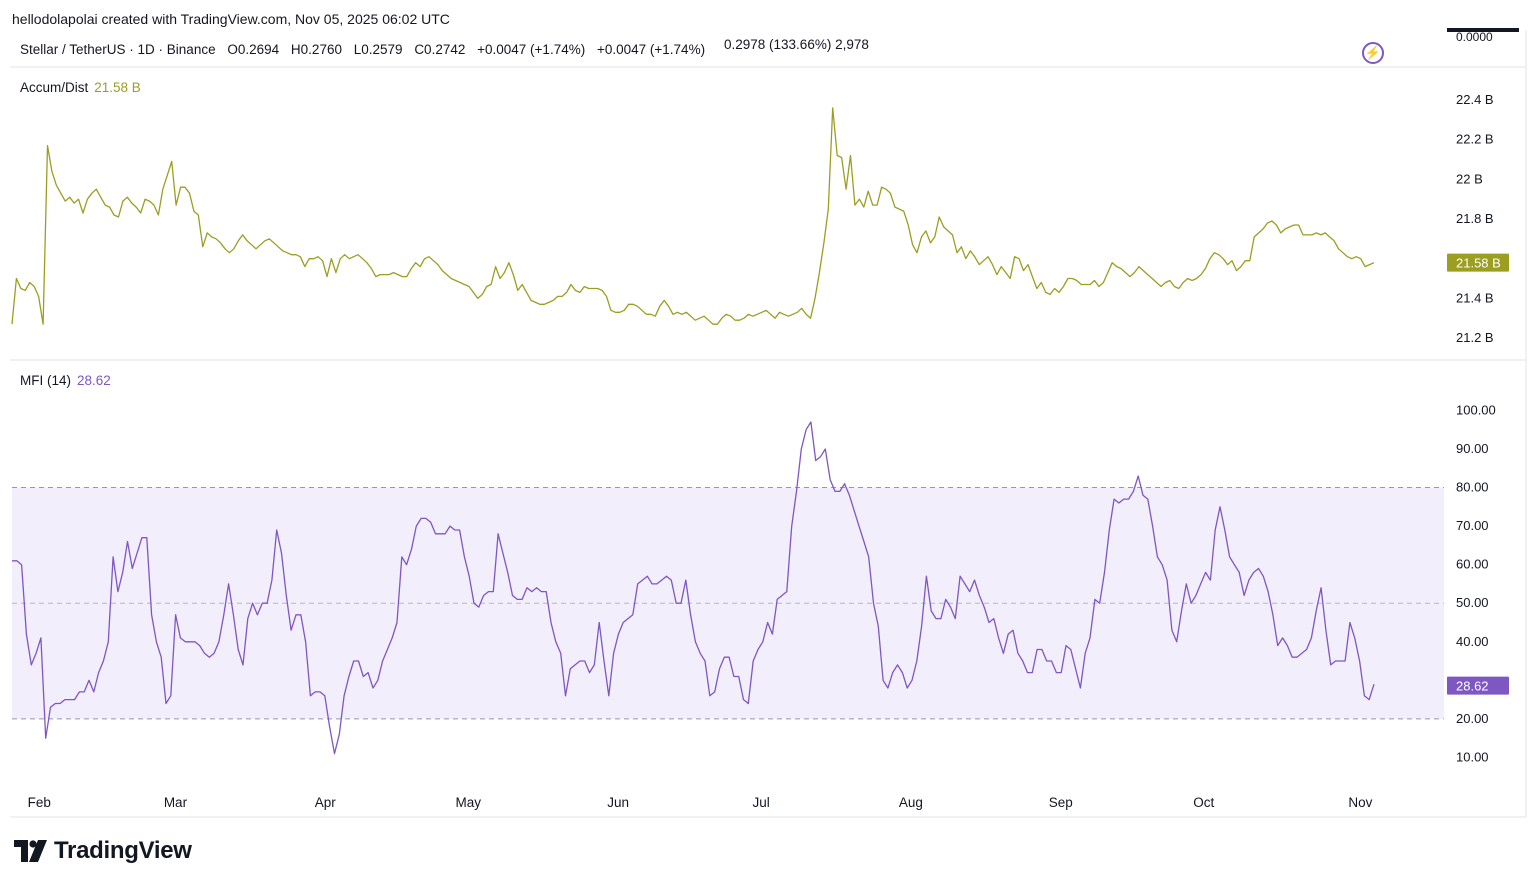 Image resolution: width=1536 pixels, height=884 pixels. I want to click on tradingview-logo-icon, so click(30, 851).